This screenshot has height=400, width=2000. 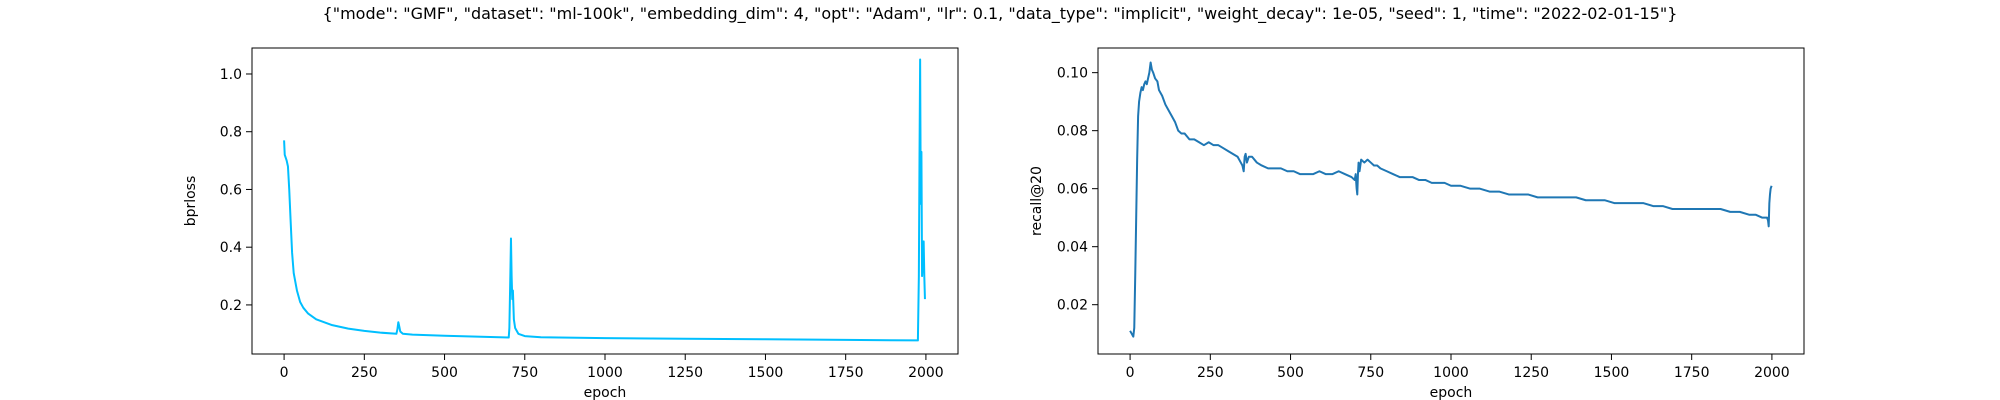 What do you see at coordinates (1037, 201) in the screenshot?
I see `y-axis-label: recall@20` at bounding box center [1037, 201].